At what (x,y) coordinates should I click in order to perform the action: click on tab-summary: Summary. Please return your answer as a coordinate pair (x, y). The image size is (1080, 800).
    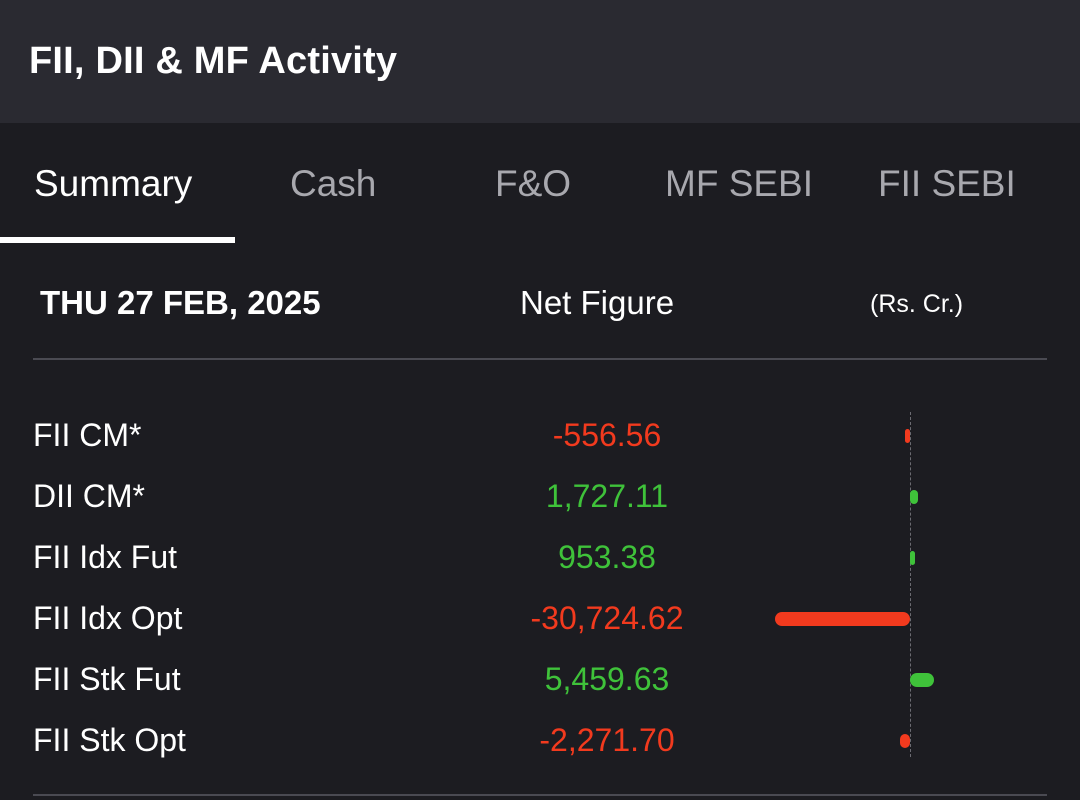
    Looking at the image, I should click on (113, 183).